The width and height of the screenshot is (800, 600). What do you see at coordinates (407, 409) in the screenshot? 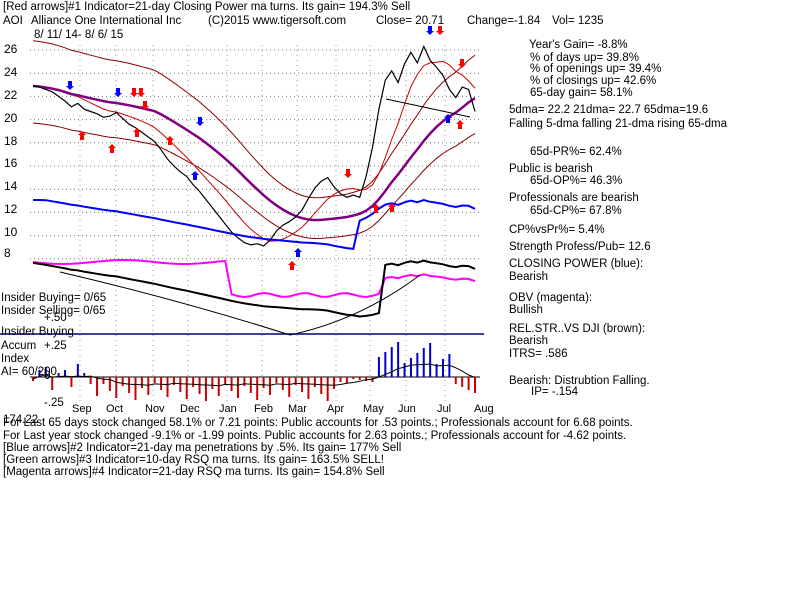
I see `month-label: Jun` at bounding box center [407, 409].